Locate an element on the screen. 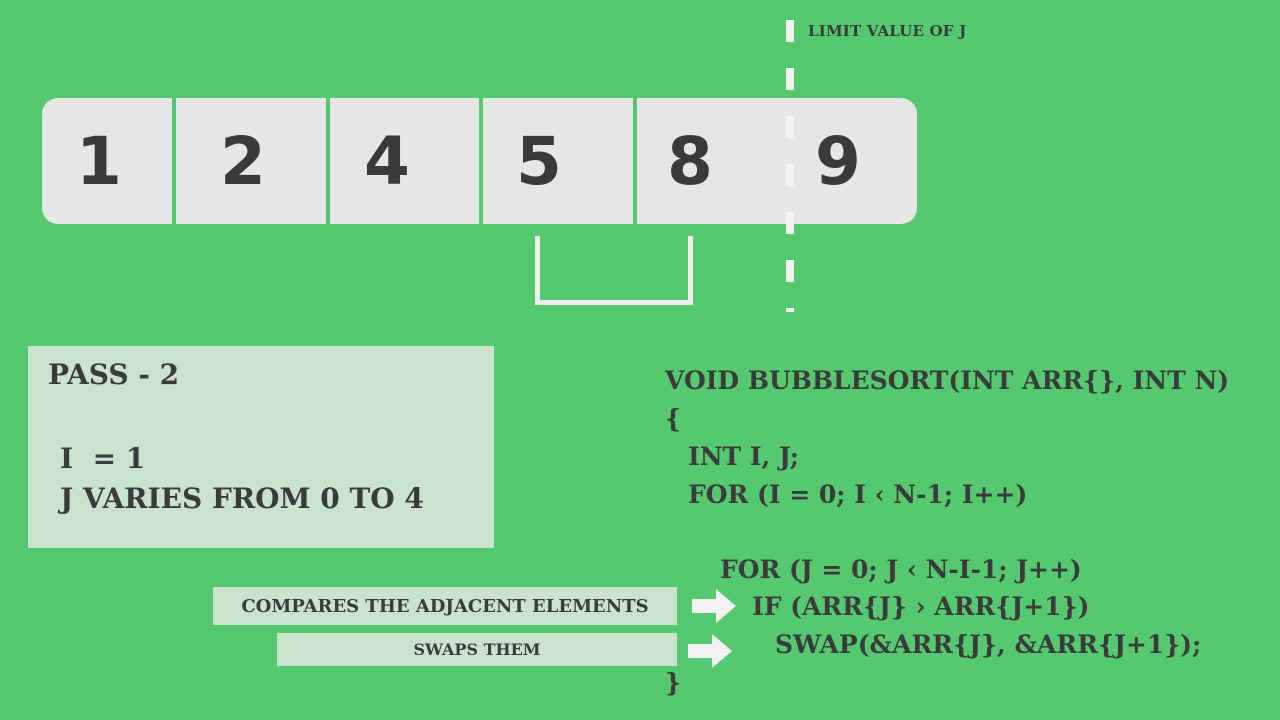 This screenshot has height=720, width=1280. limit-label: LIMIT VALUE OF J is located at coordinates (887, 31).